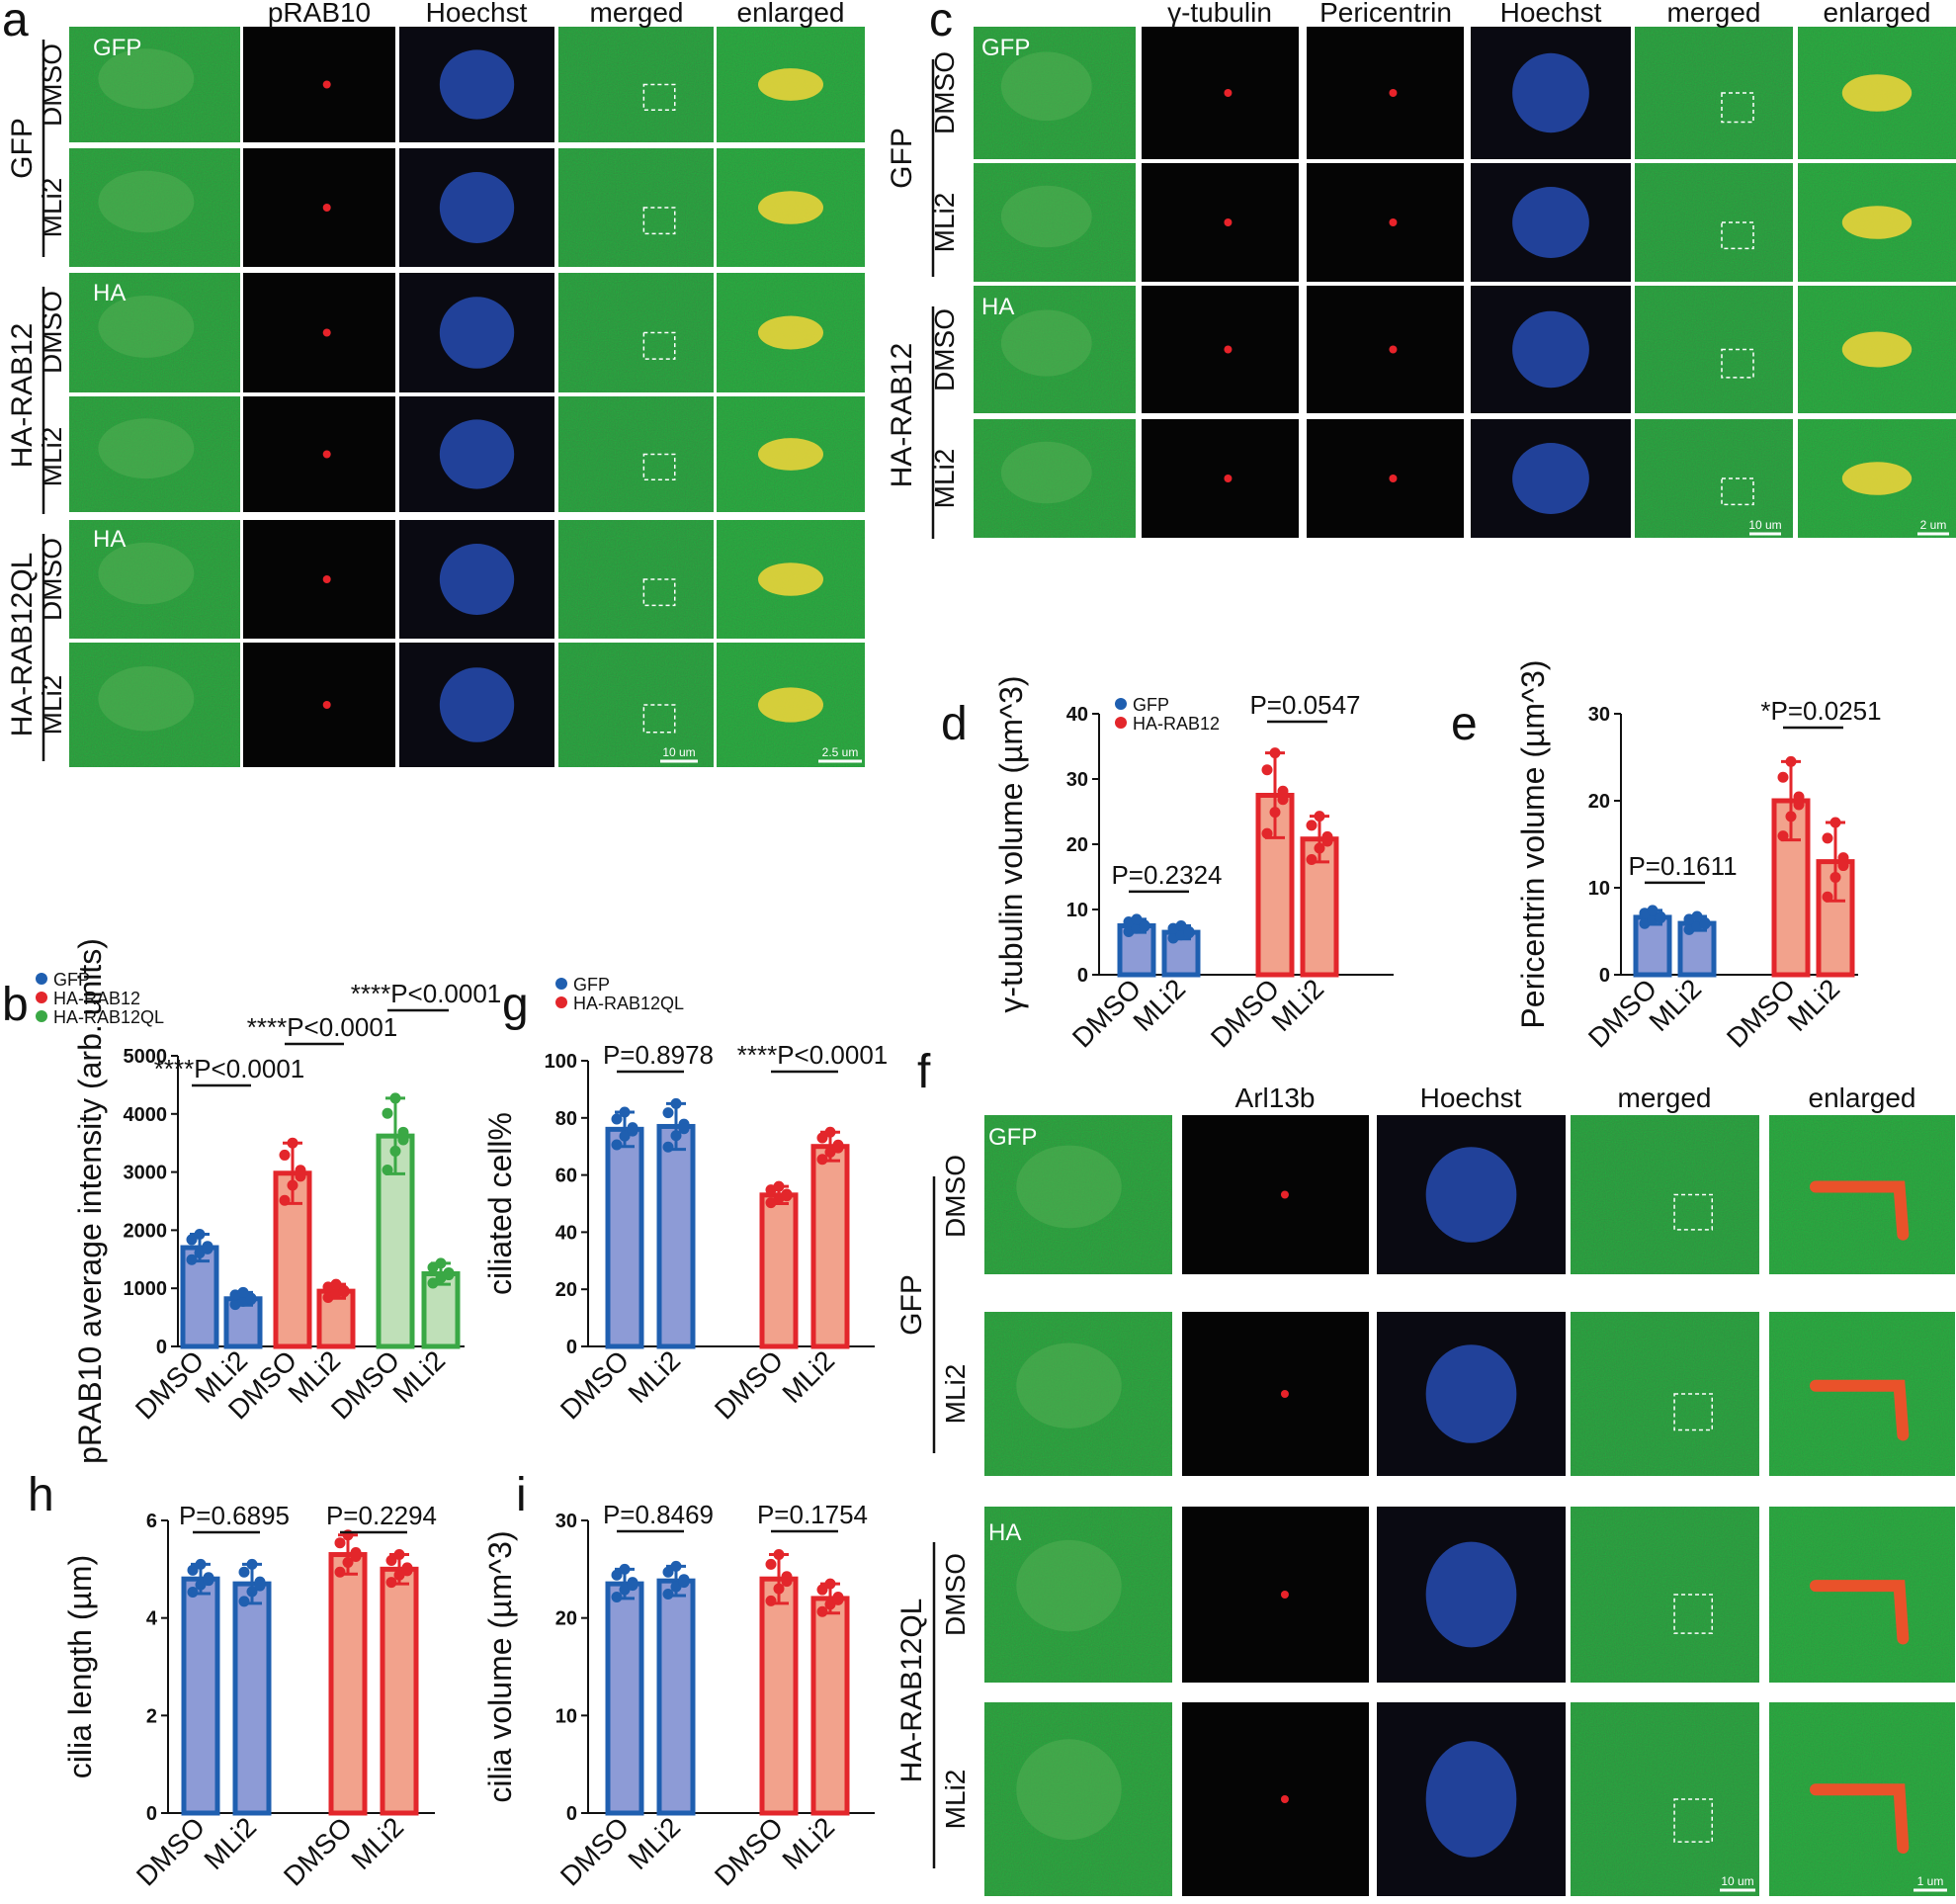  Describe the element at coordinates (1471, 1799) in the screenshot. I see `panel-f-tile-r4-c3-nucleus` at that location.